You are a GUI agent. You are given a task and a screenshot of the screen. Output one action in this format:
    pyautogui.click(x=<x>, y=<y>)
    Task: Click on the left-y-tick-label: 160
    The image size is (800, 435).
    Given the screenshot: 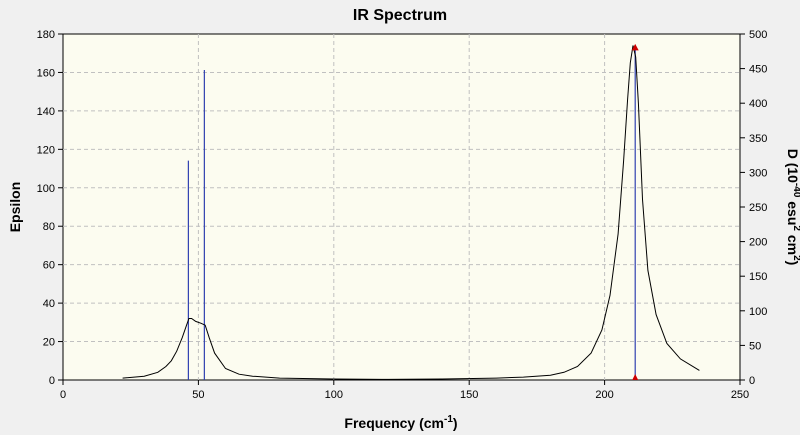 What is the action you would take?
    pyautogui.click(x=46, y=73)
    